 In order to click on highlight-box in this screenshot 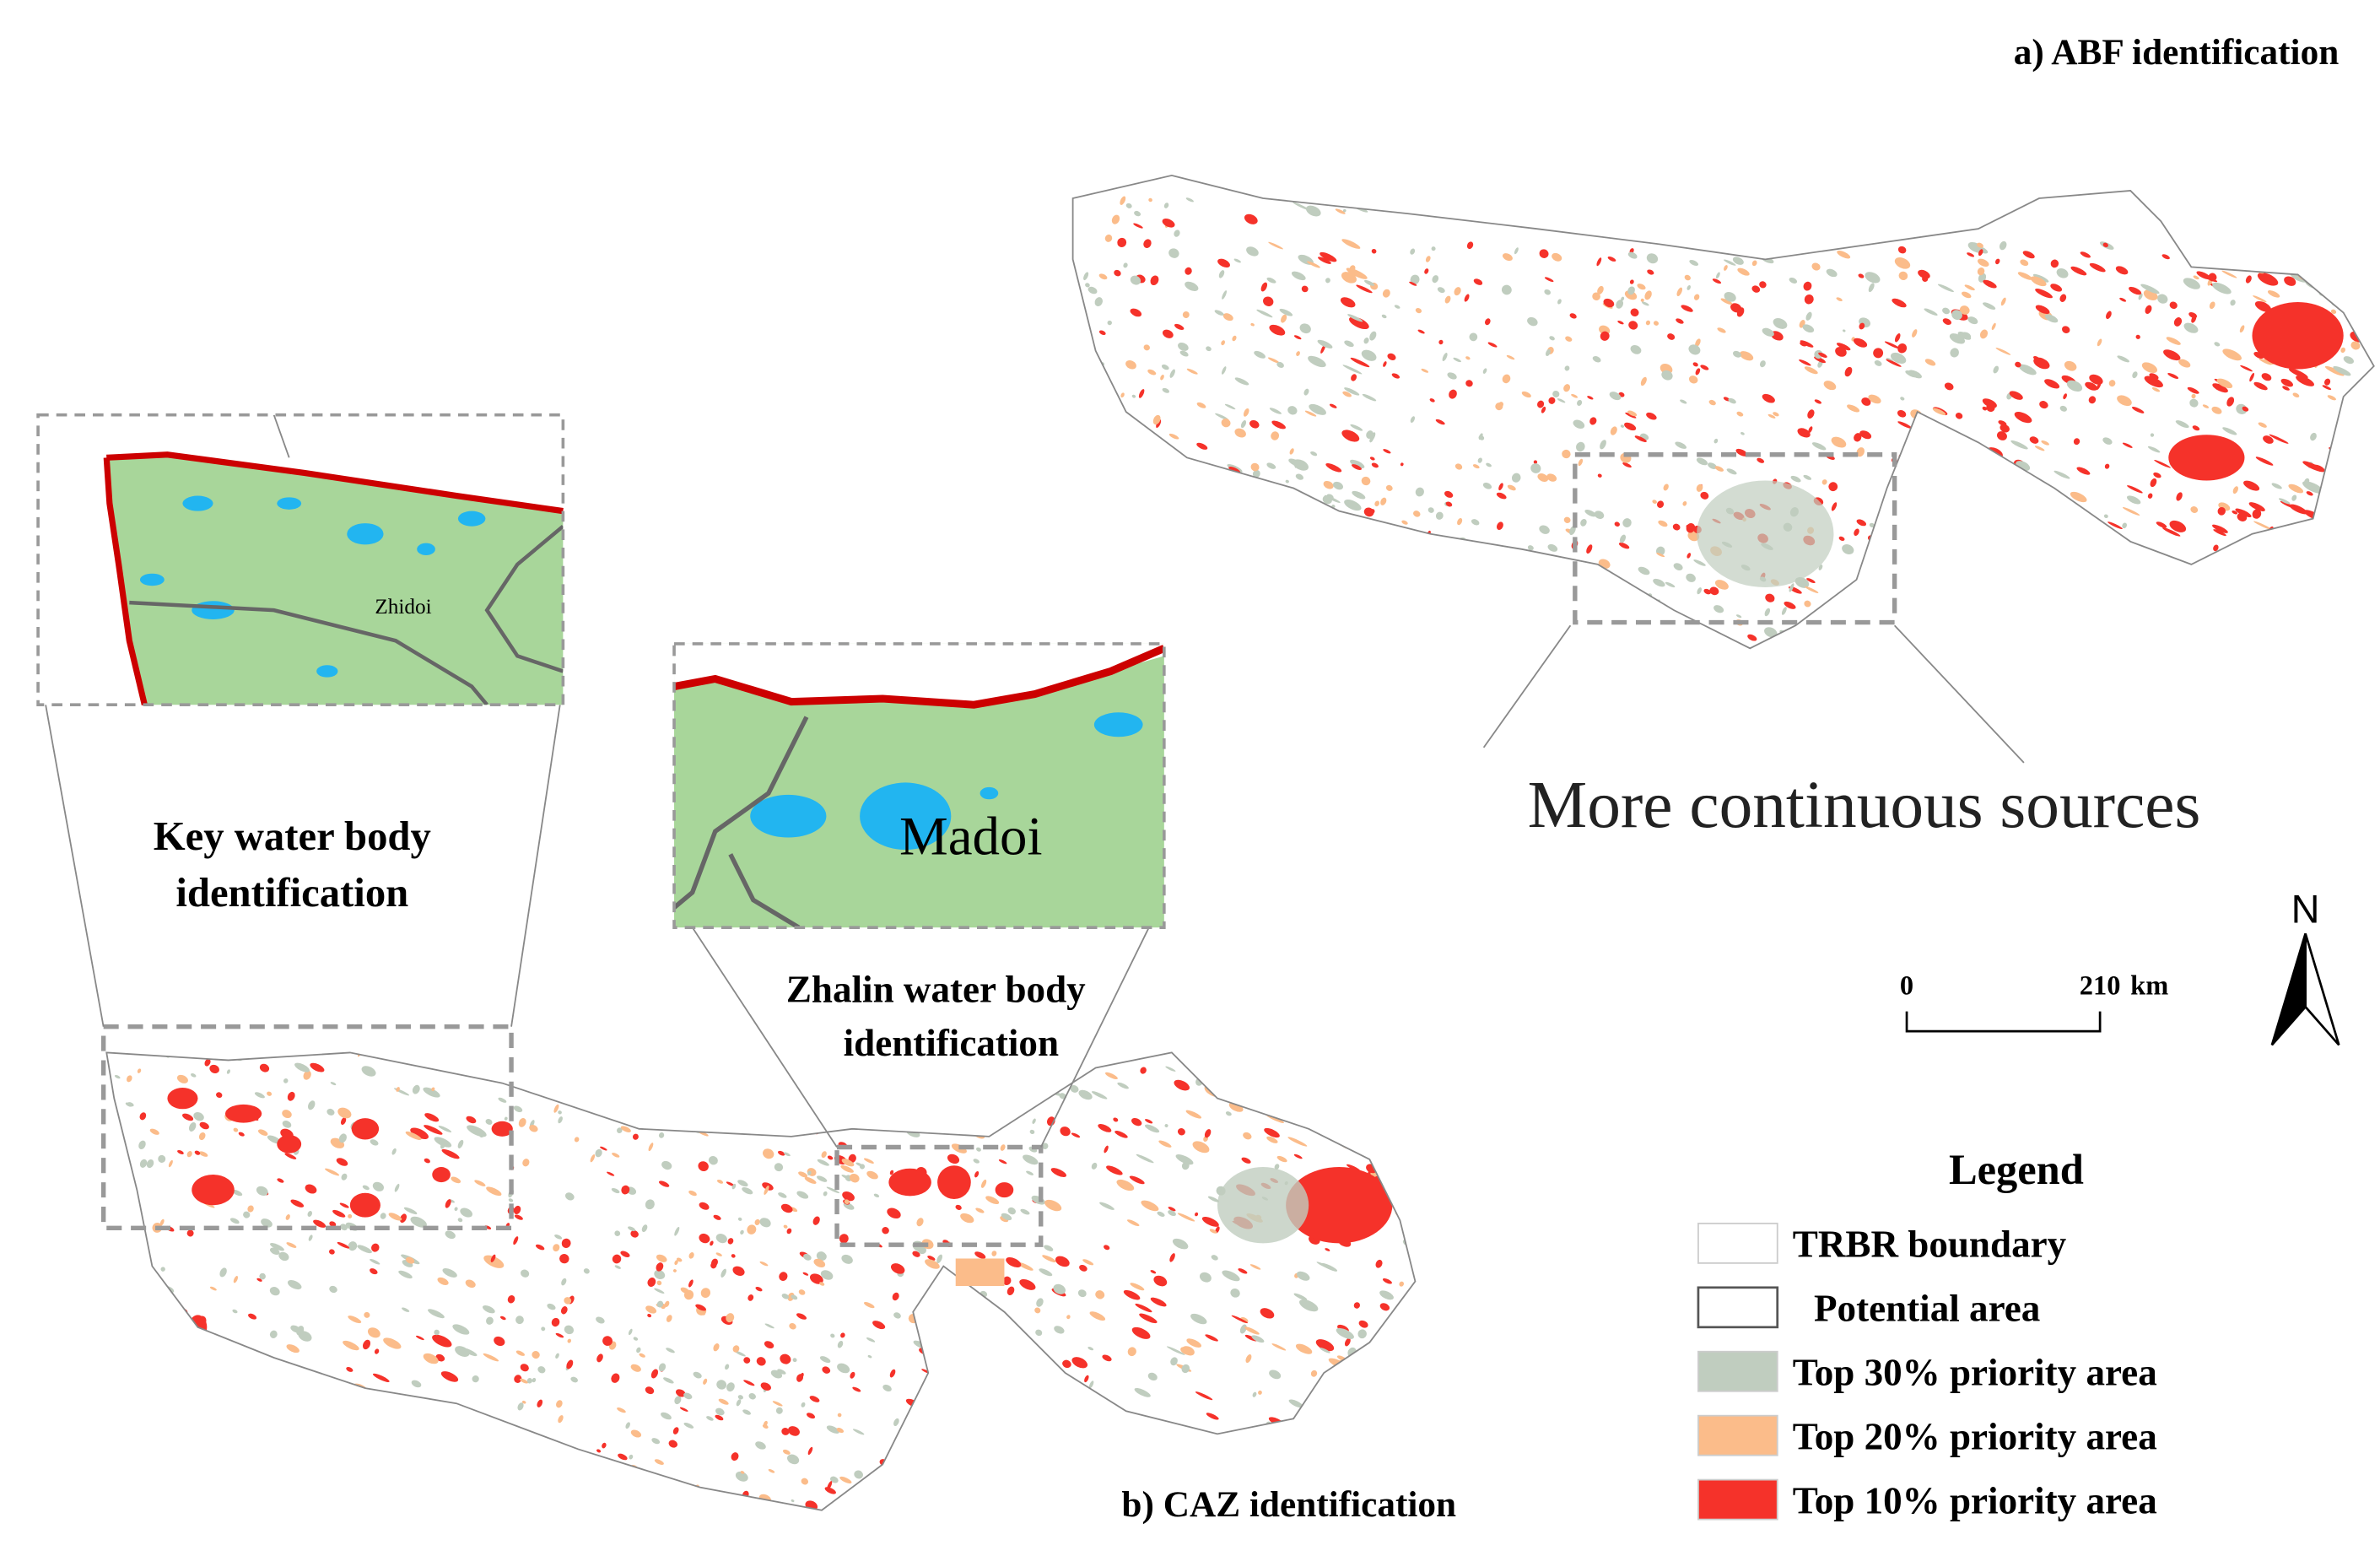, I will do `click(1735, 538)`.